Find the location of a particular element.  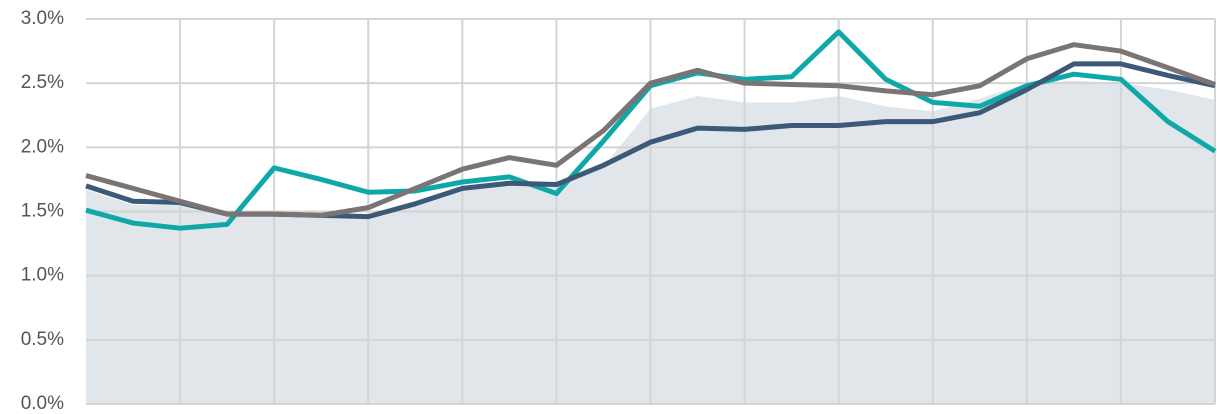

y-tick-label: 0.0% is located at coordinates (42, 403).